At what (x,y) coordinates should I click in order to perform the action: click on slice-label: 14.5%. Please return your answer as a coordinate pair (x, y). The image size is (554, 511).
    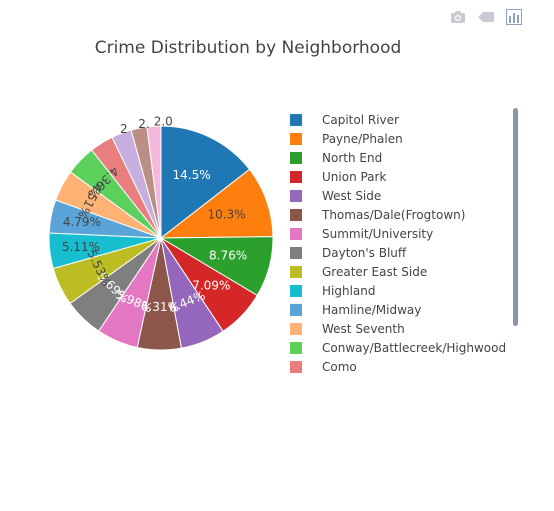
    Looking at the image, I should click on (192, 175).